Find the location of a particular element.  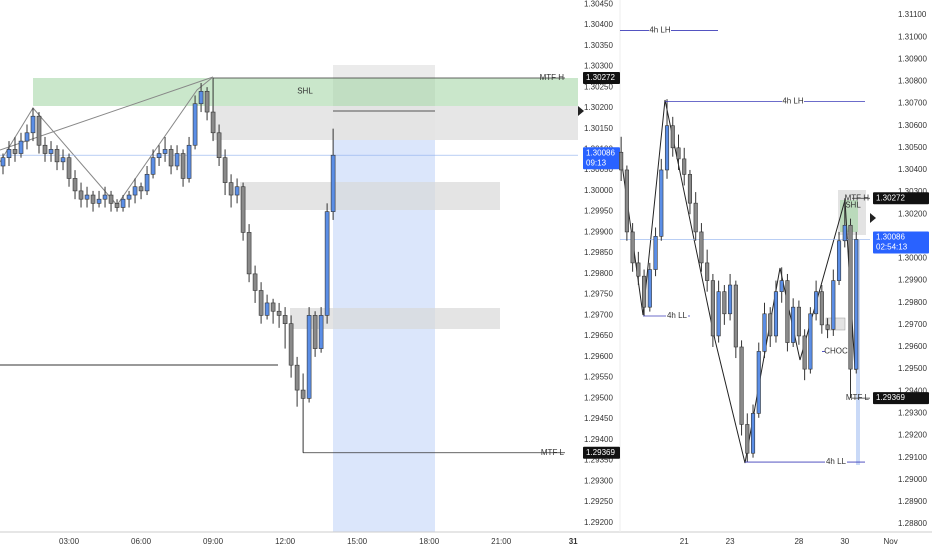

y-tick-label: 1.29950 is located at coordinates (598, 211).